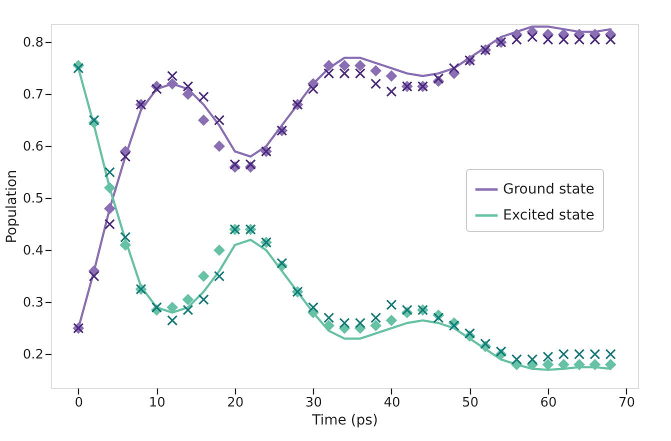 The image size is (671, 441). Describe the element at coordinates (548, 216) in the screenshot. I see `legend-label: Excited state` at that location.